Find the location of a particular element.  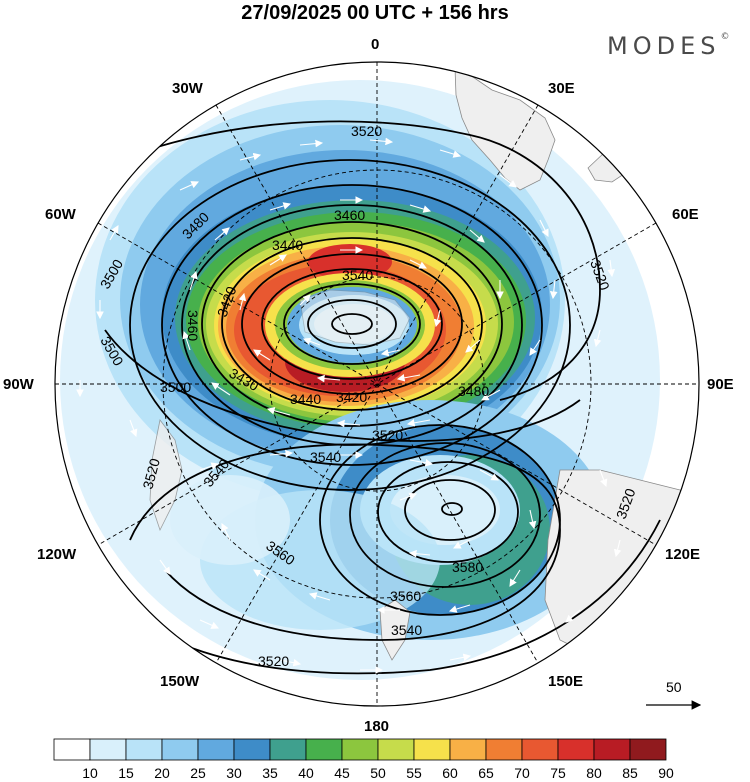

legend-tick: 10 is located at coordinates (90, 773).